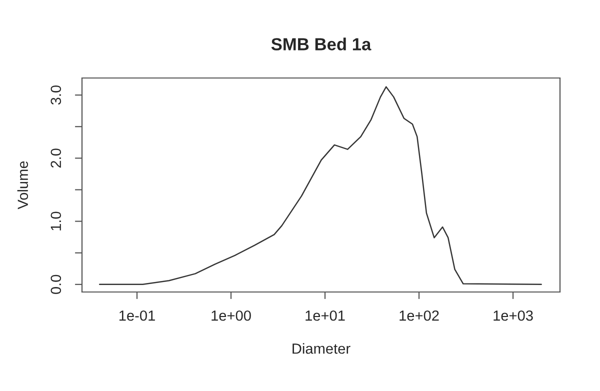 The image size is (600, 391). Describe the element at coordinates (231, 315) in the screenshot. I see `x-tick-label: 1e+00` at that location.